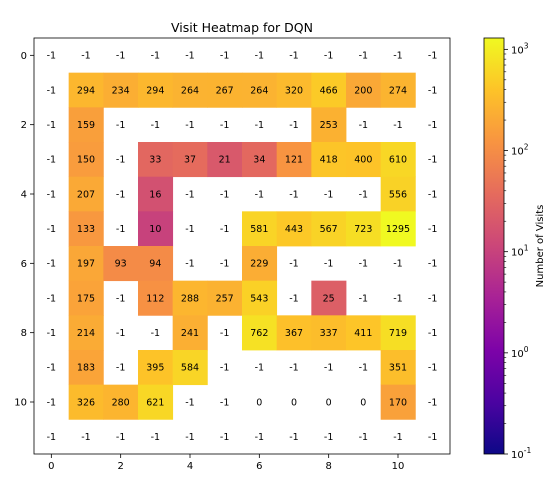 The image size is (559, 487). I want to click on cell-value-label: 351, so click(398, 368).